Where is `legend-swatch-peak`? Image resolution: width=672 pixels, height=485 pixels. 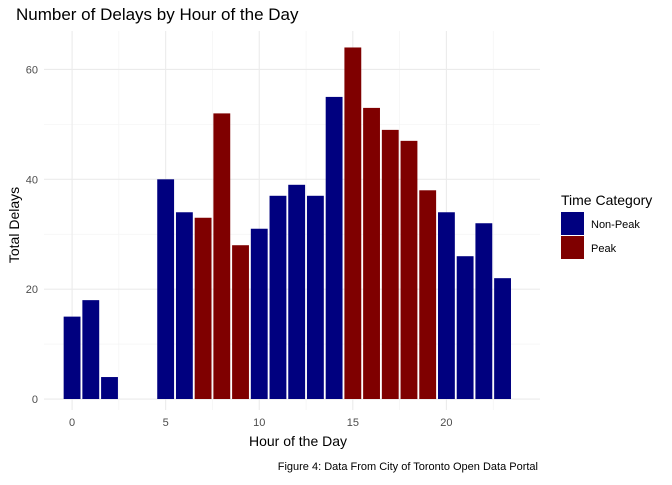 legend-swatch-peak is located at coordinates (572, 247).